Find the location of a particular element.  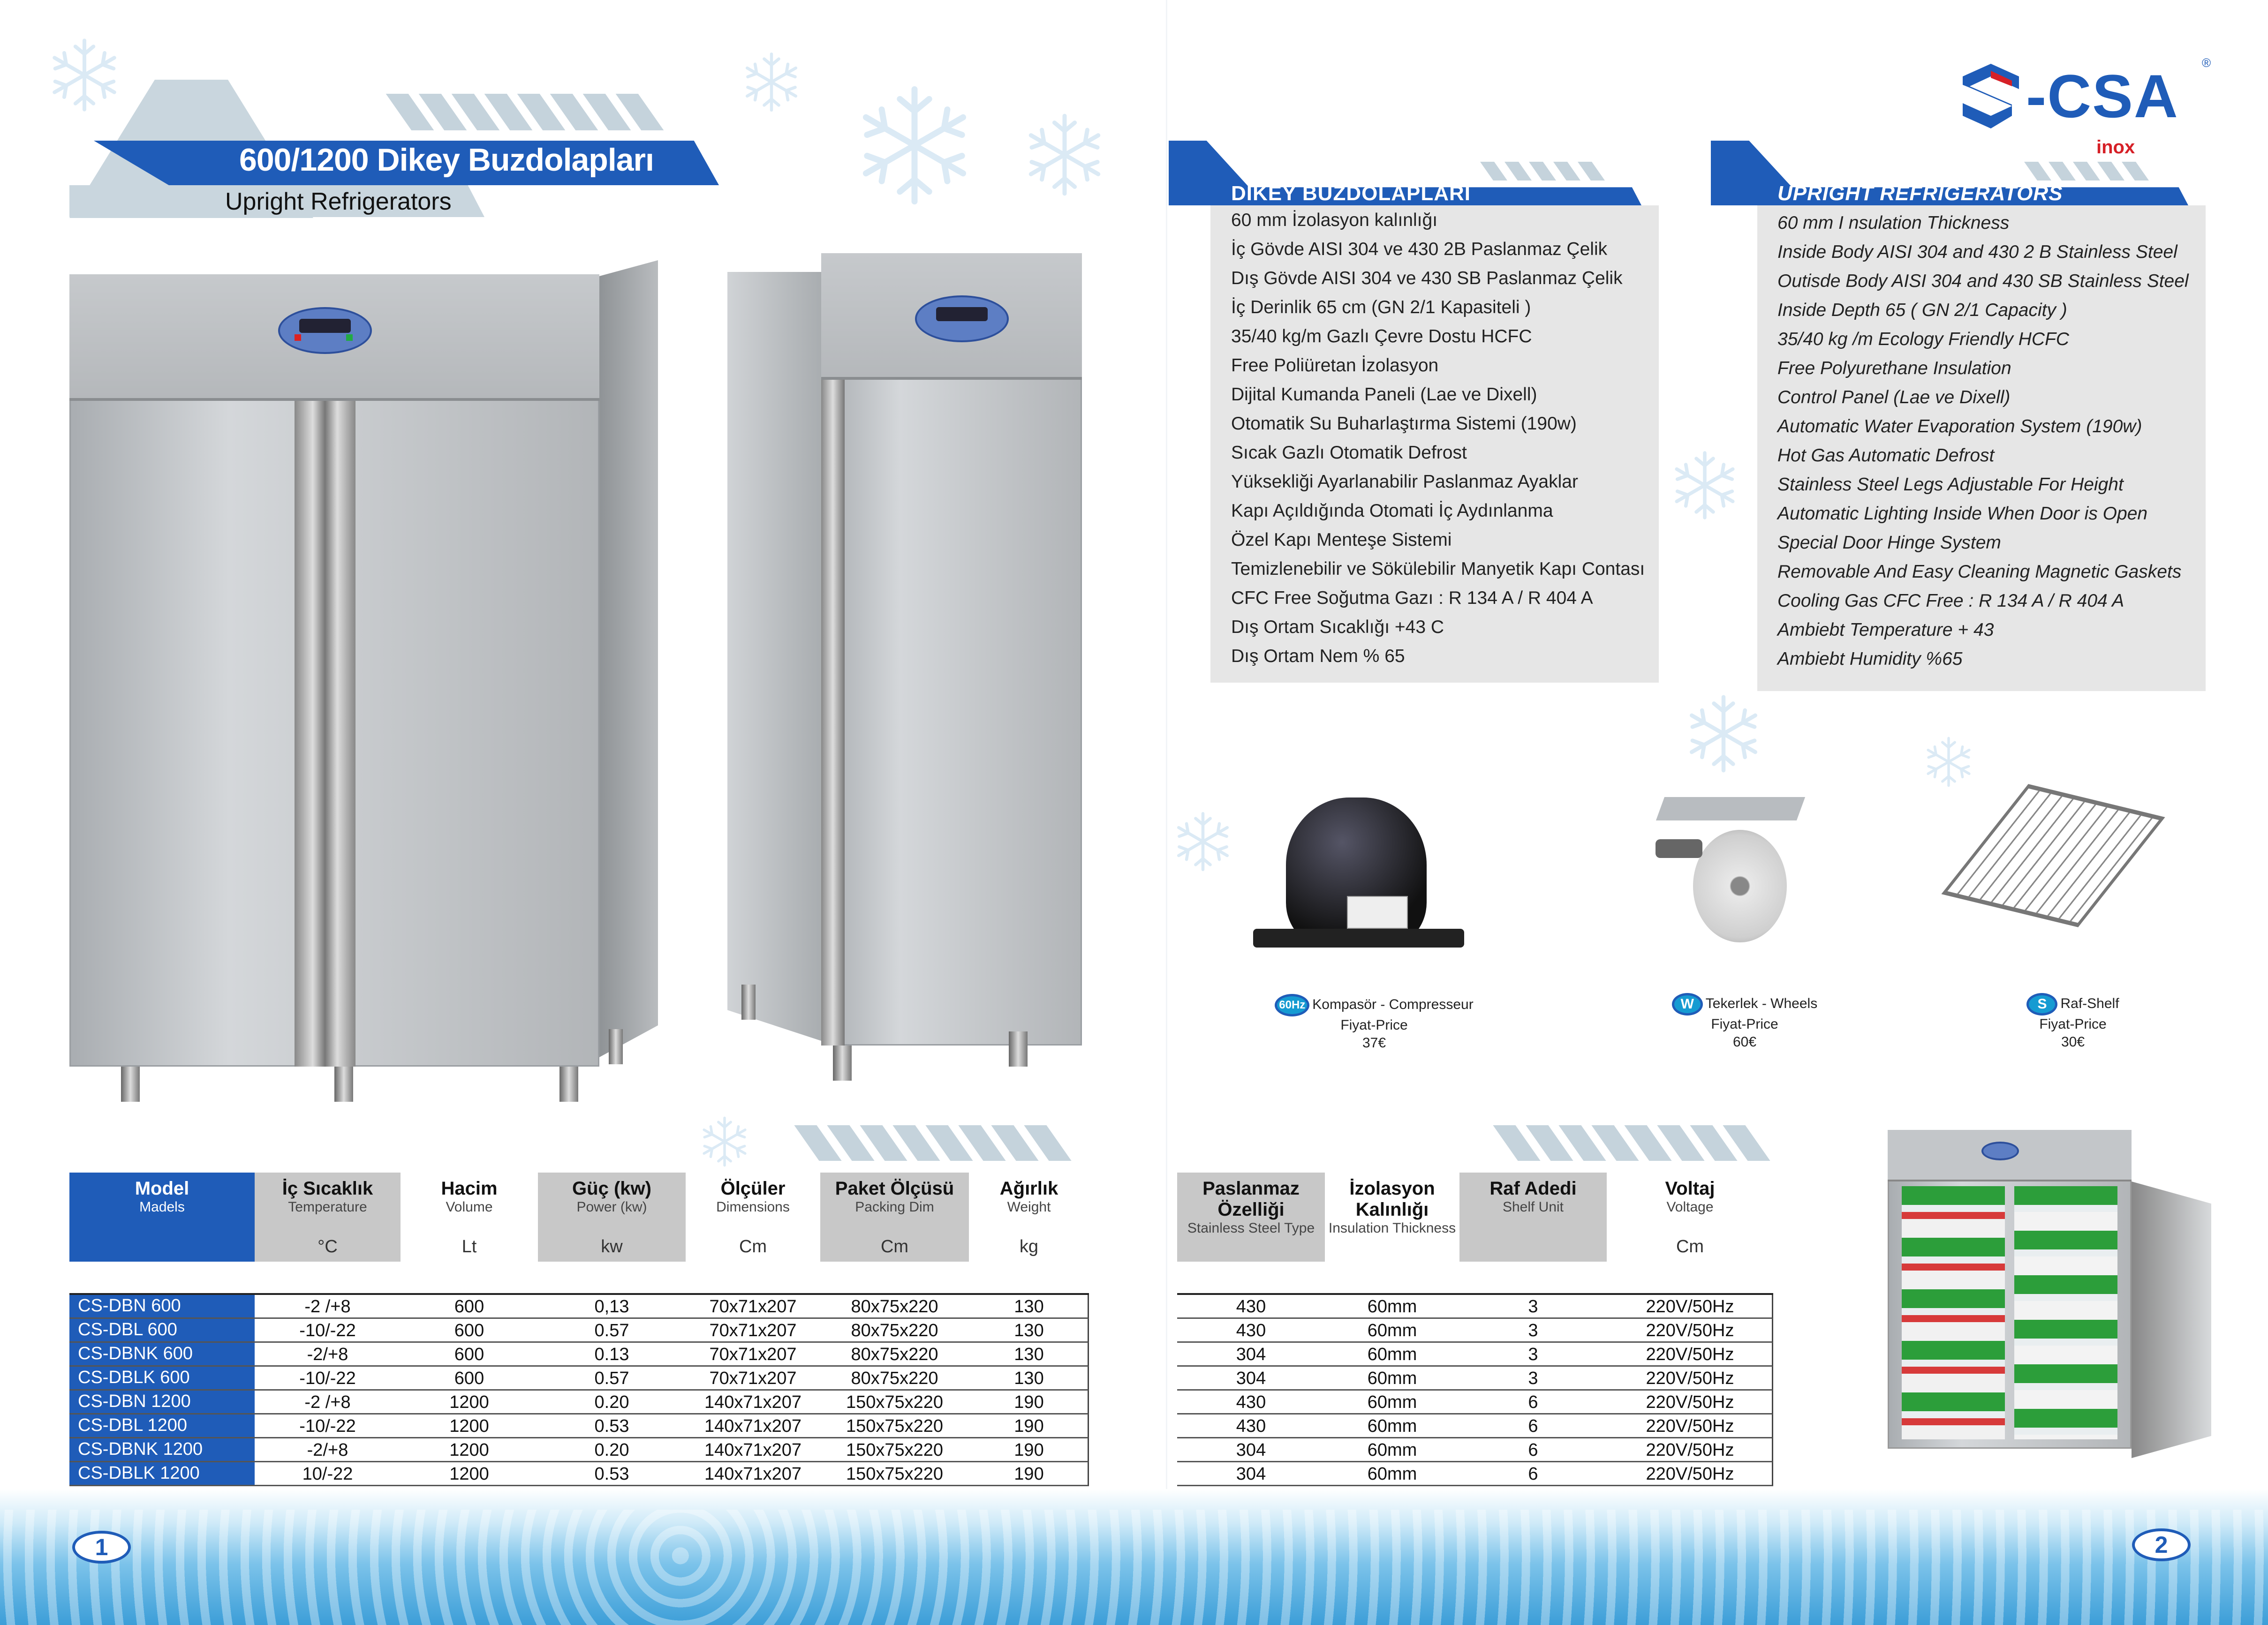

accessory-badge: S is located at coordinates (2042, 1005).